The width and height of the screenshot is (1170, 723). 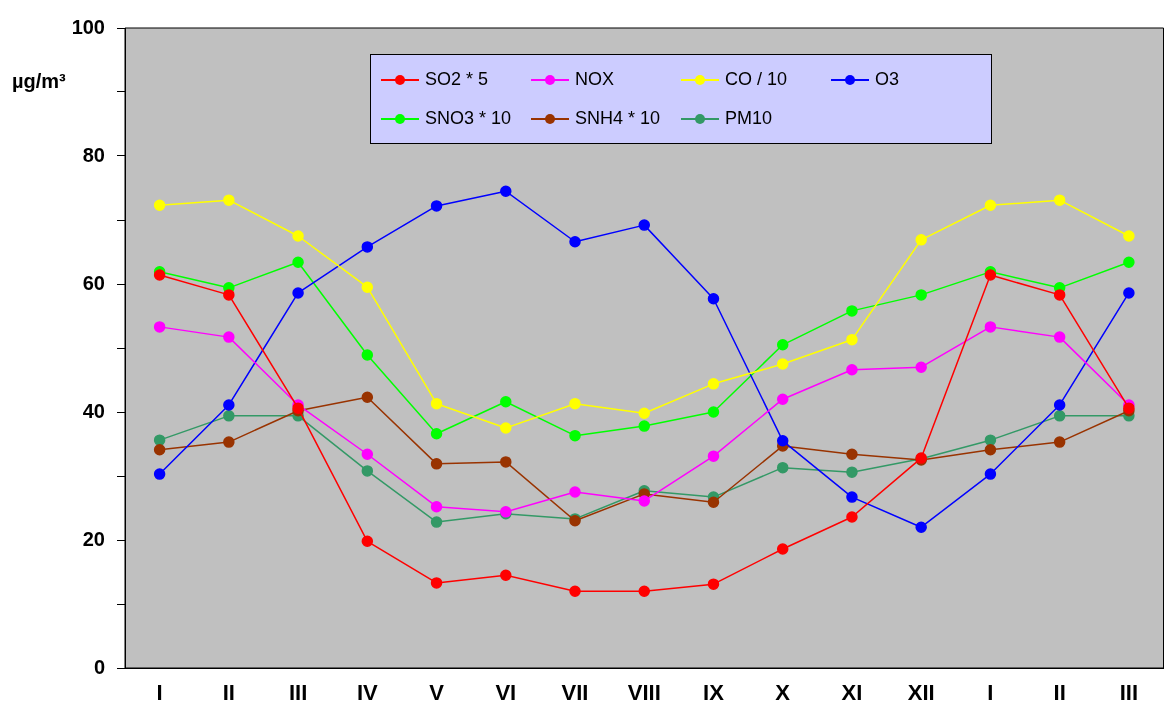 I want to click on x-tick-label: IX, so click(x=714, y=693).